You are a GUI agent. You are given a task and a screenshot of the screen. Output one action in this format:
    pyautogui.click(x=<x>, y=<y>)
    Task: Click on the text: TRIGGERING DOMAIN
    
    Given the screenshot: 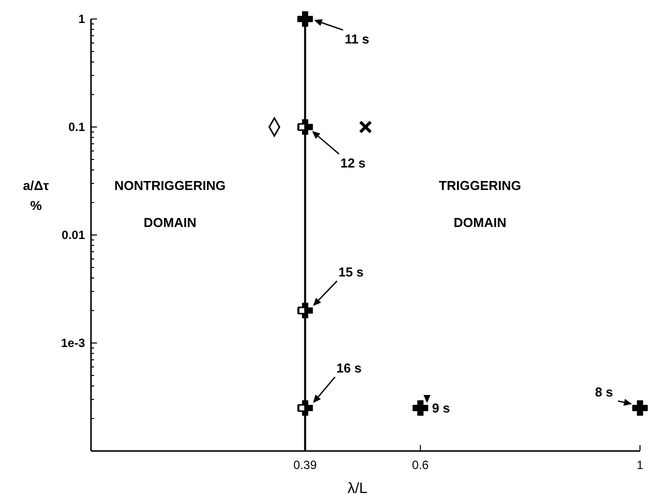 What is the action you would take?
    pyautogui.click(x=480, y=204)
    